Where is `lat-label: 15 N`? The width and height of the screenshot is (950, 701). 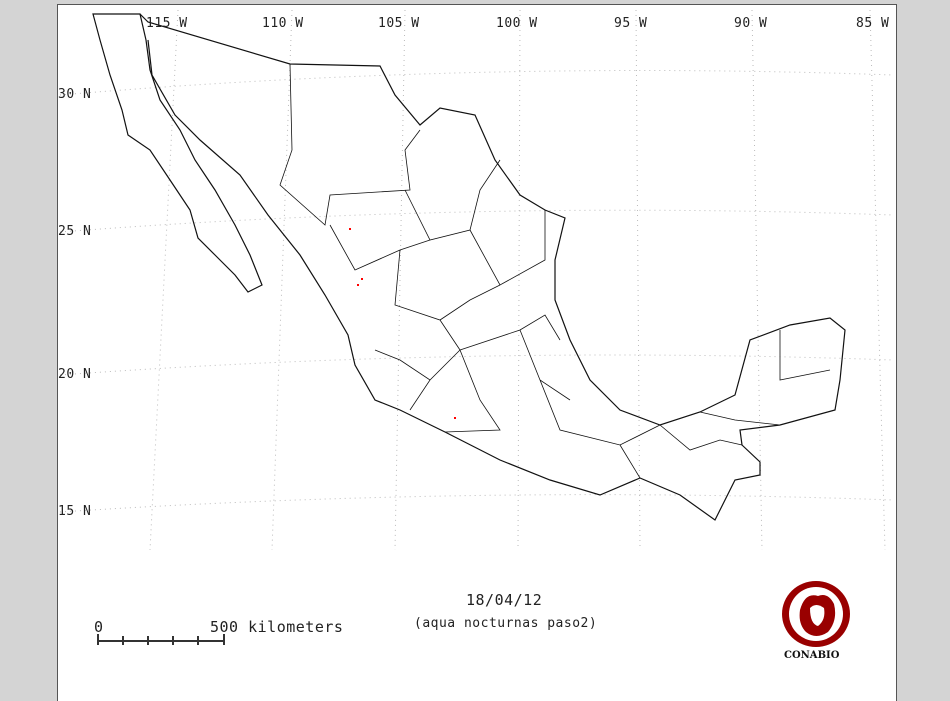
lat-label: 15 N is located at coordinates (75, 511).